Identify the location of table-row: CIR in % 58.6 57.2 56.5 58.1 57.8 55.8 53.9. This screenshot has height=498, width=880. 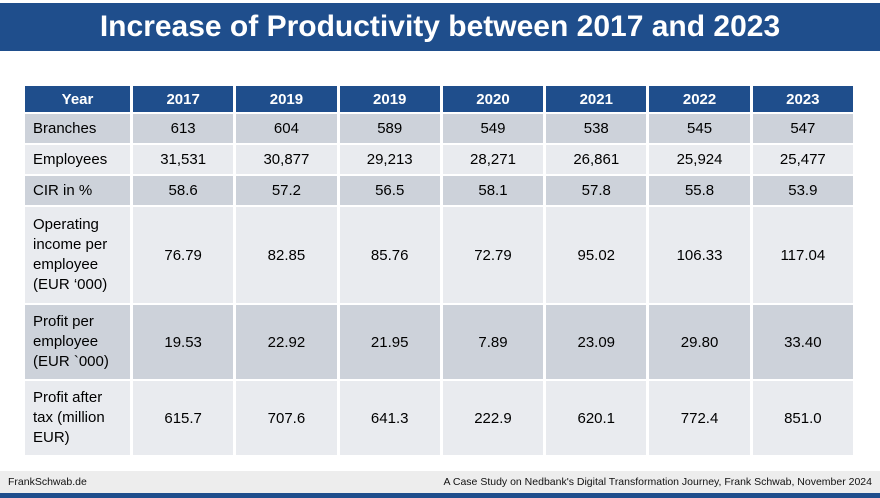
(439, 190).